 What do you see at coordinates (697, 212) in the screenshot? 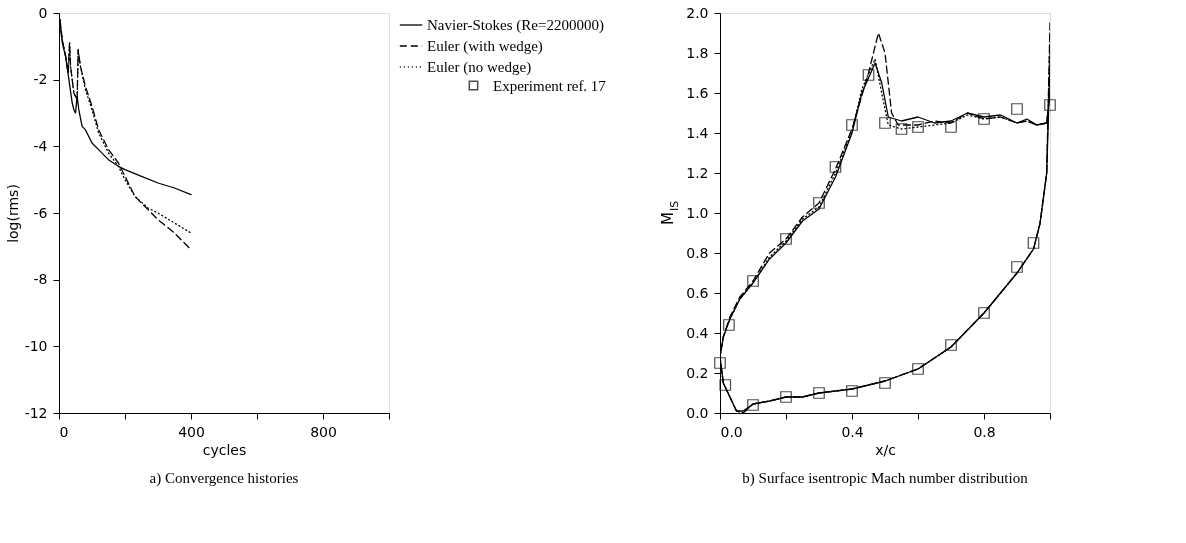
I see `y-tick-label: 1.0` at bounding box center [697, 212].